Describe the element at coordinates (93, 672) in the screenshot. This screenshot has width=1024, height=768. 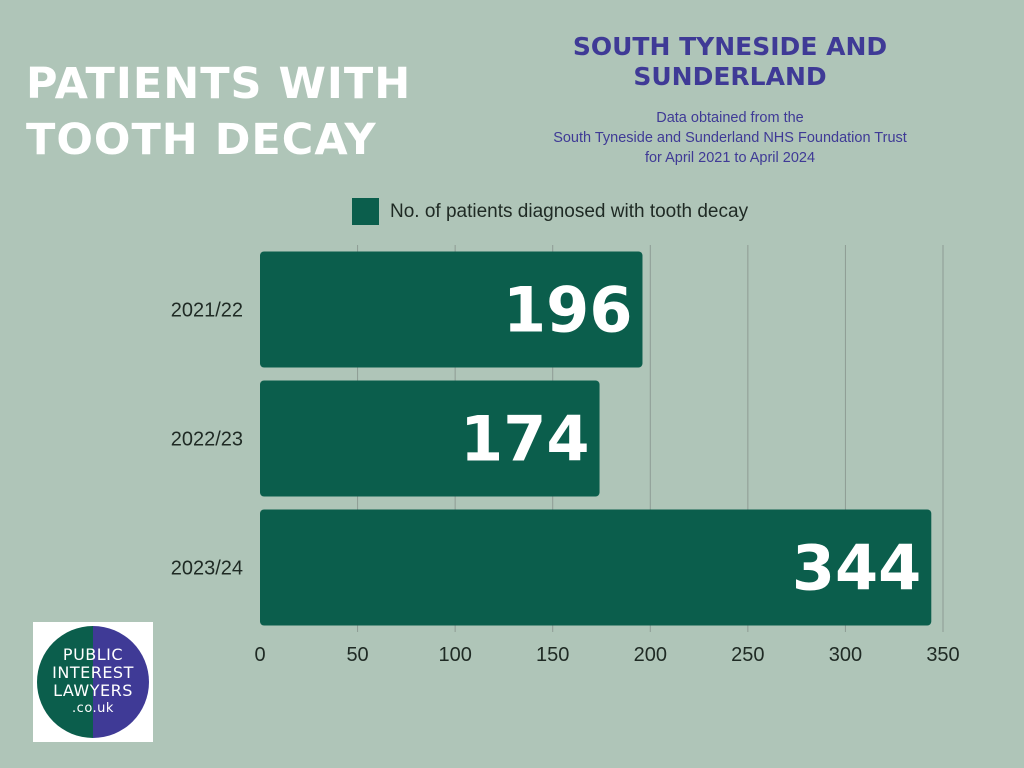
I see `logo-text-line: INTEREST` at that location.